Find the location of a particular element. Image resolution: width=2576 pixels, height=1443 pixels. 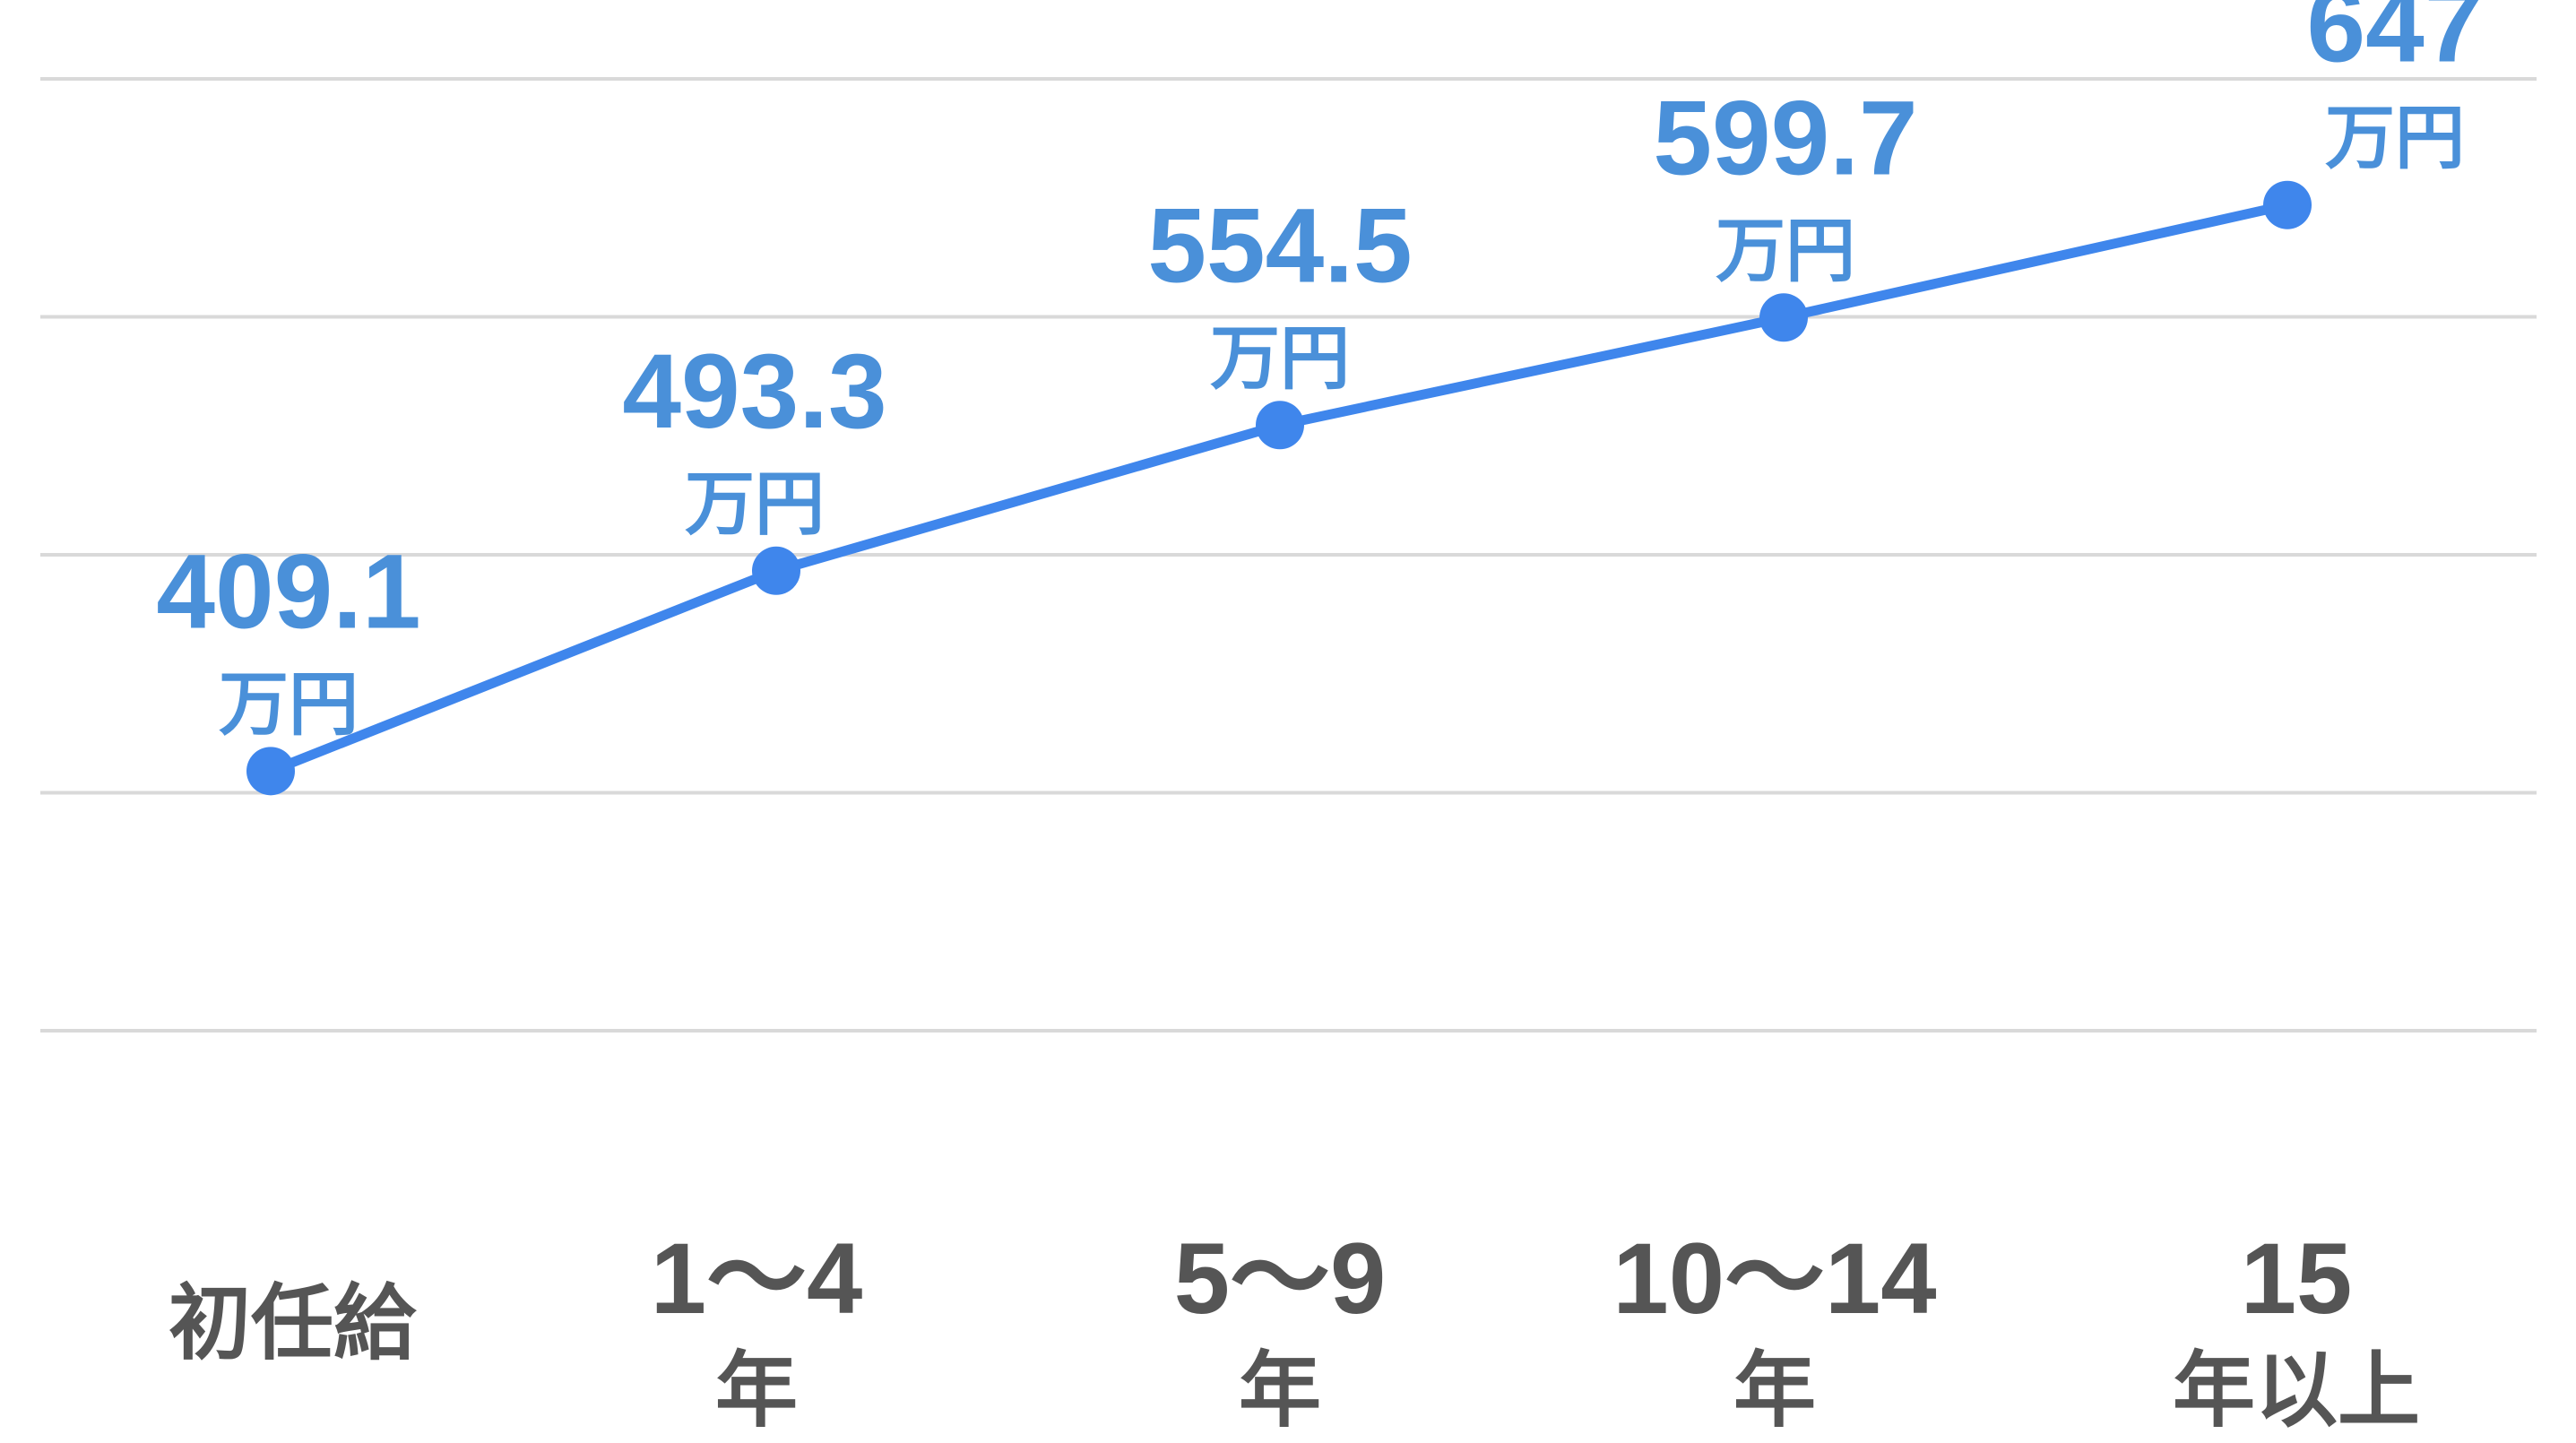

data-label-value: 647 is located at coordinates (2395, 42).